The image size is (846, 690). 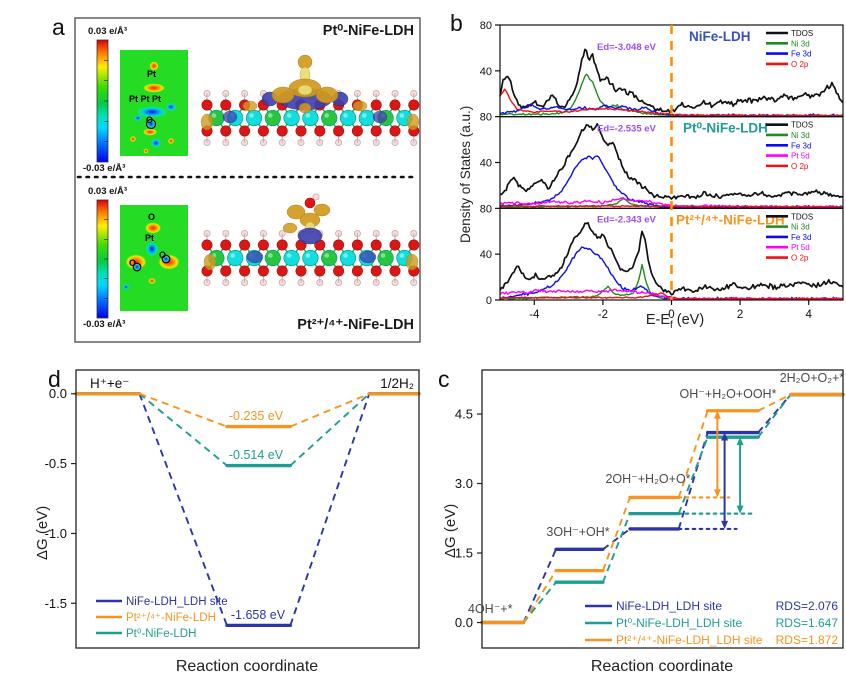 What do you see at coordinates (730, 219) in the screenshot?
I see `dos-title: Pt²⁺/⁴⁺-NiFe-LDH` at bounding box center [730, 219].